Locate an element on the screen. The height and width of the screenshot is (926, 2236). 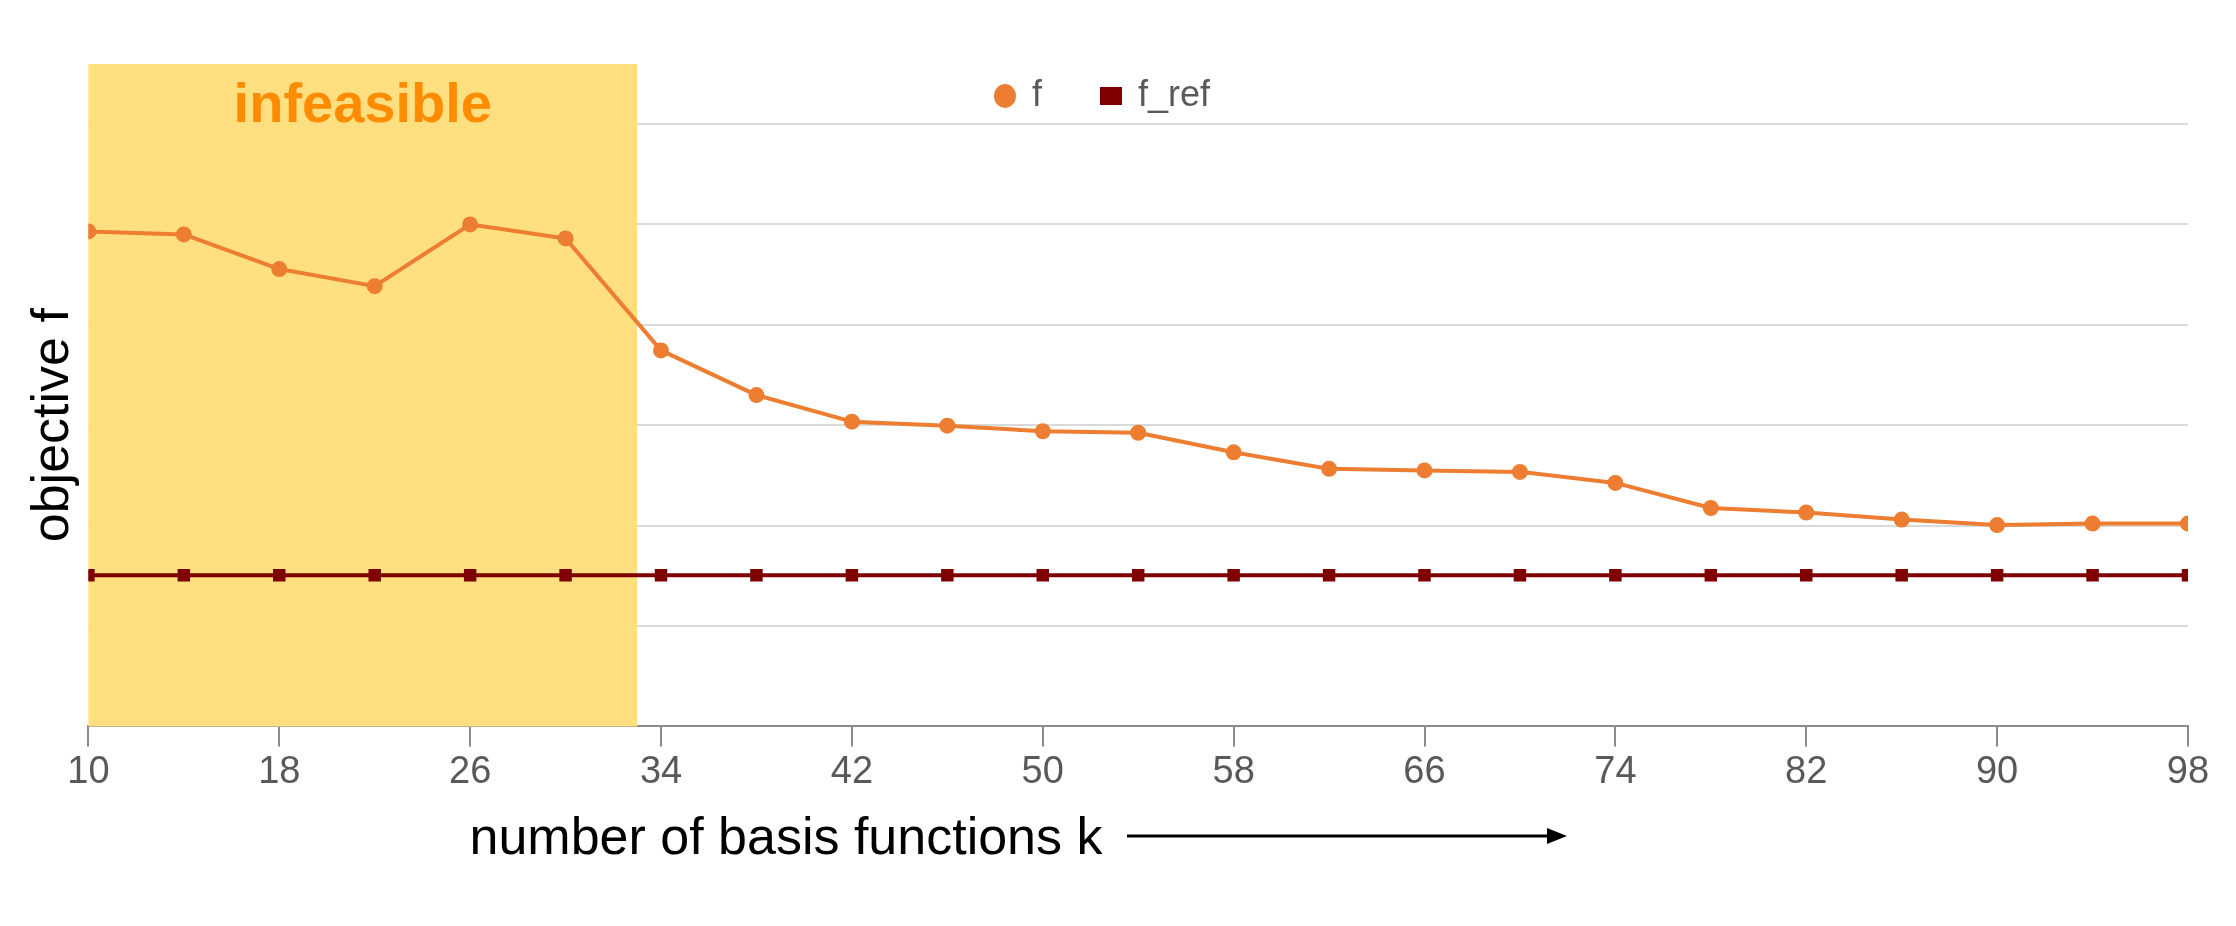
x-tick-label: 10 is located at coordinates (88, 769).